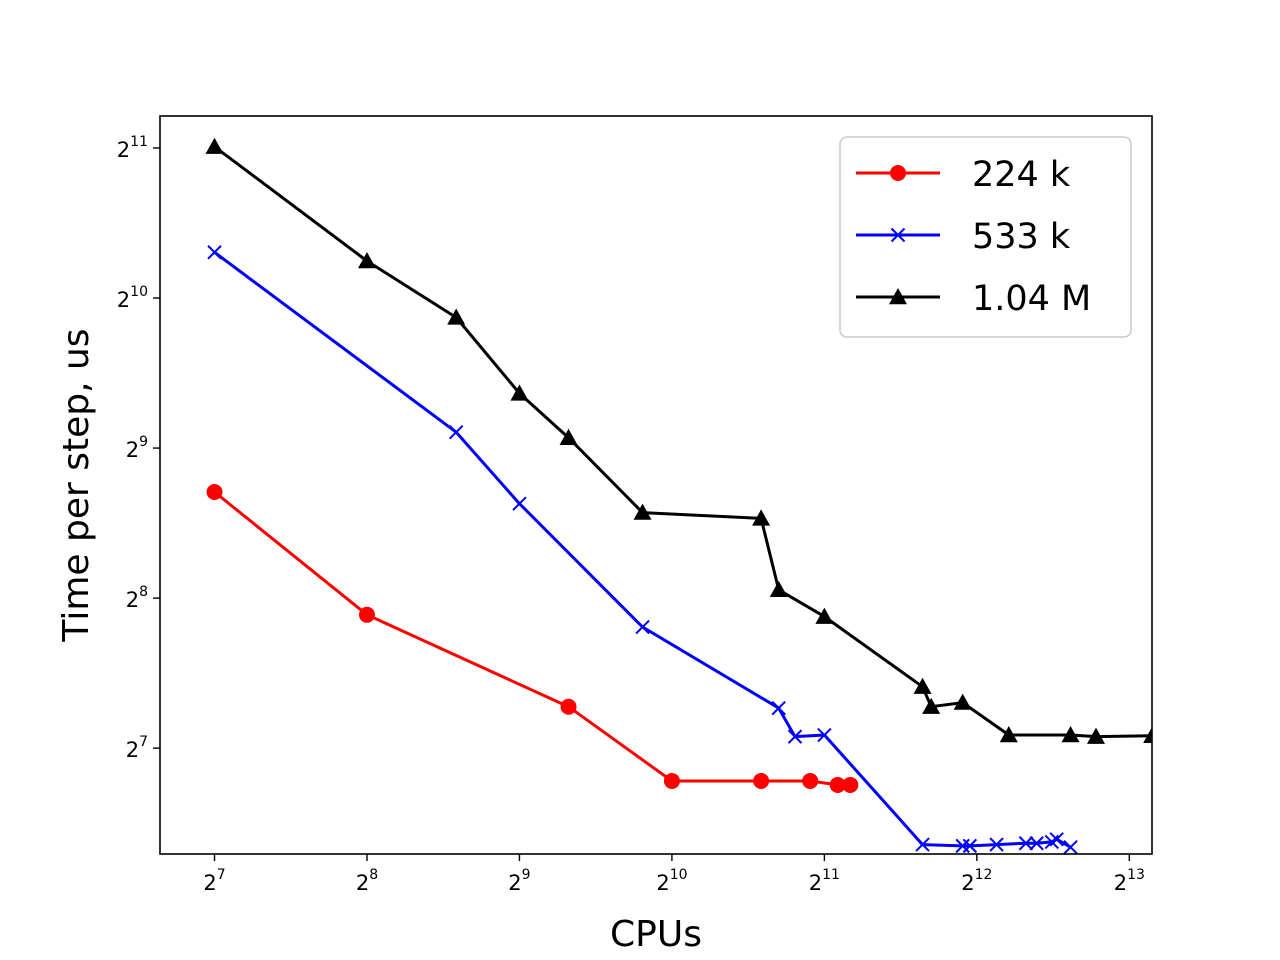 The width and height of the screenshot is (1280, 960). I want to click on x-axis-ticks: 27 28 29 210 211 212 213, so click(674, 874).